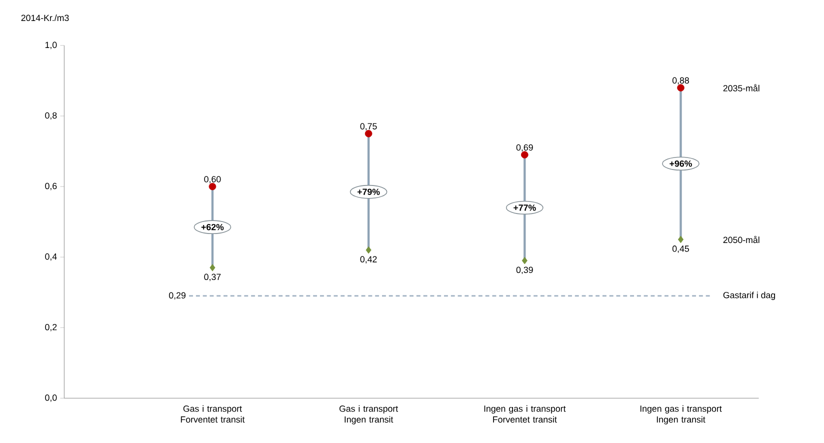  I want to click on data-label: 0,37, so click(212, 278).